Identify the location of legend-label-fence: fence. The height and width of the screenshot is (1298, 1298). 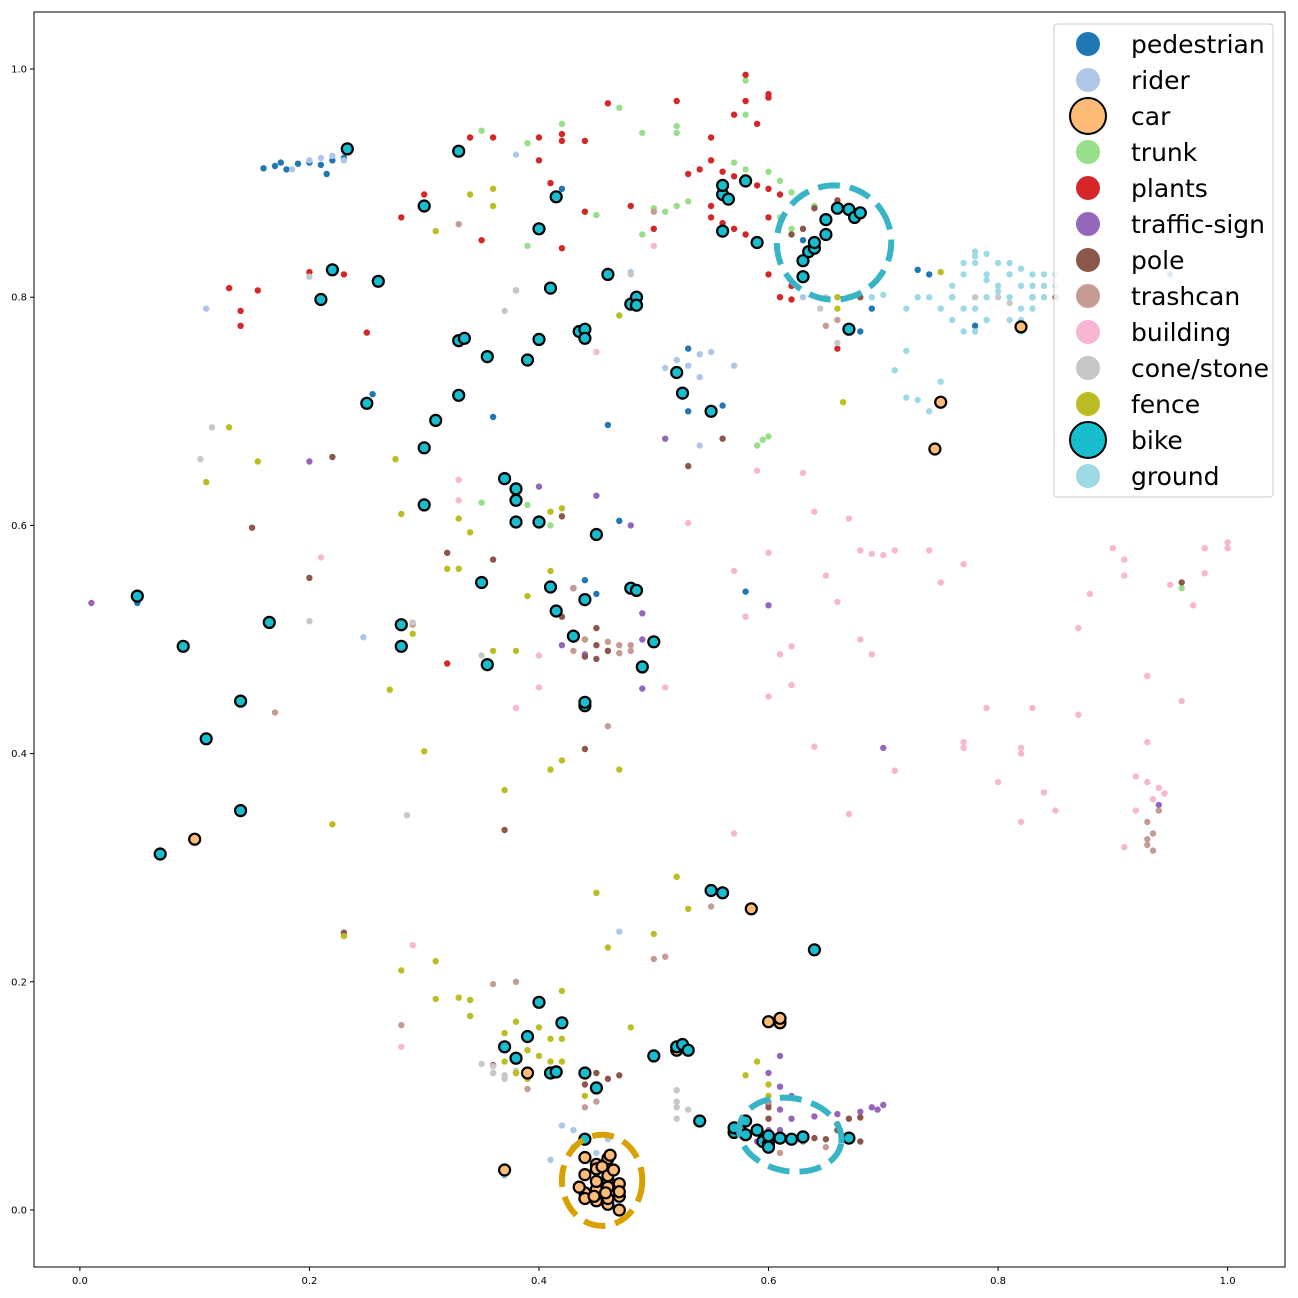
(1165, 404).